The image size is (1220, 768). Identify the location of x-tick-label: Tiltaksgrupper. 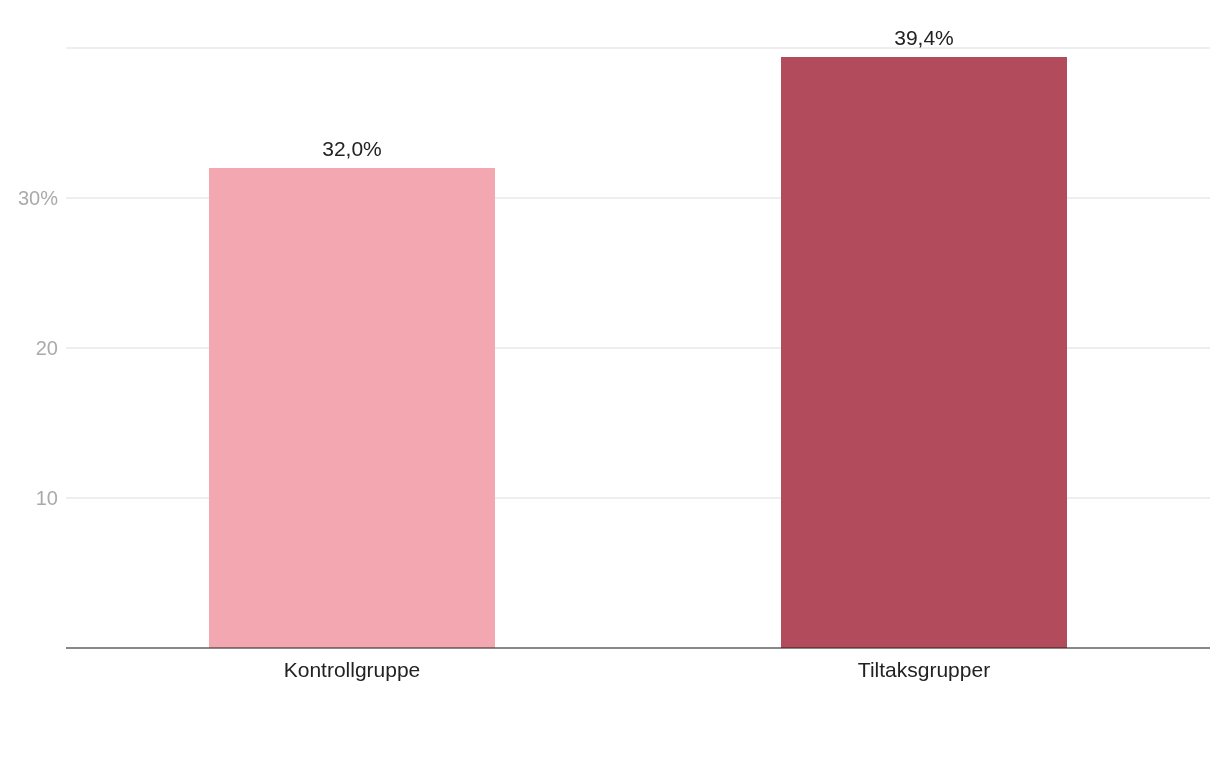
(924, 669).